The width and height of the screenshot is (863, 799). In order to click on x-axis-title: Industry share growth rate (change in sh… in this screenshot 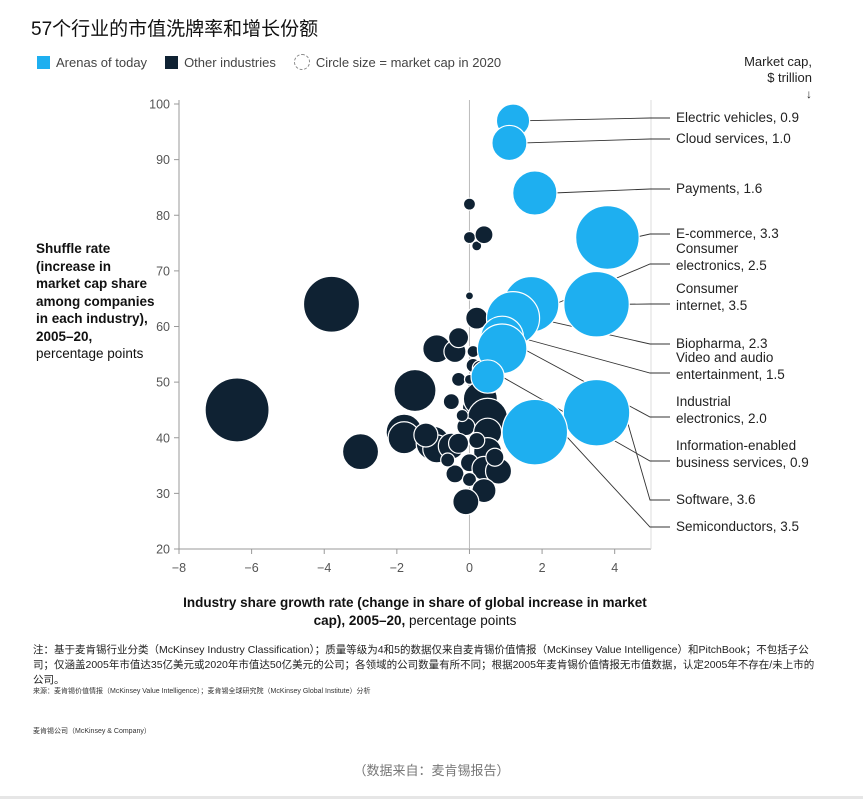, I will do `click(415, 612)`.